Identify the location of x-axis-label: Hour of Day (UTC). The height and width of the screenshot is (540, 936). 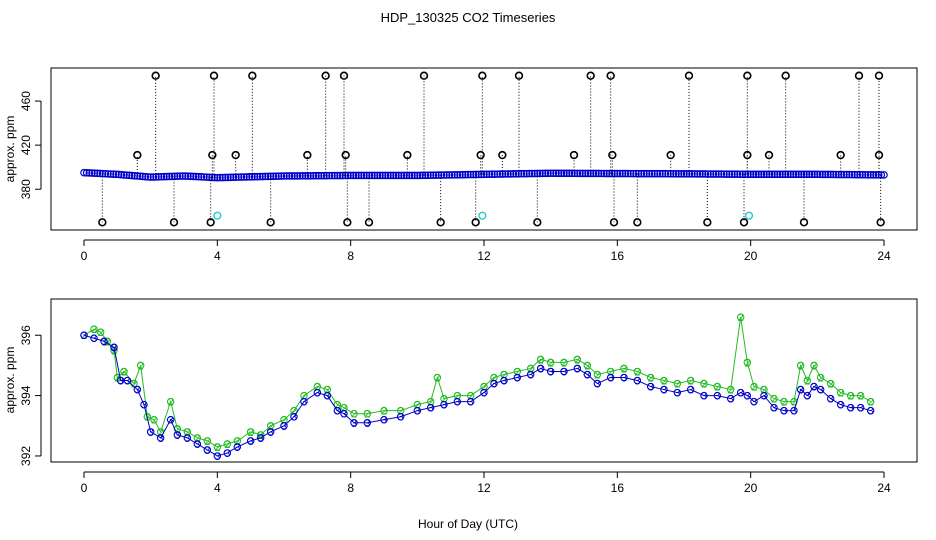
(468, 524).